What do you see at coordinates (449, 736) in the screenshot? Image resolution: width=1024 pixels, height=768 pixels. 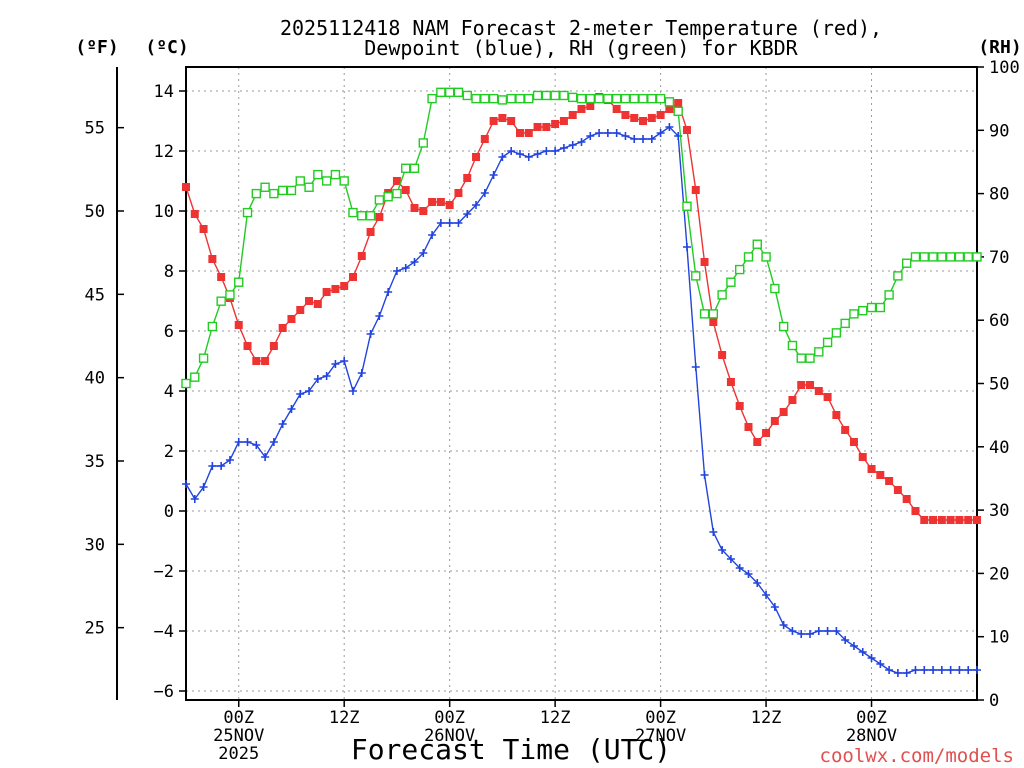 I see `x-tick-label: 26NOV` at bounding box center [449, 736].